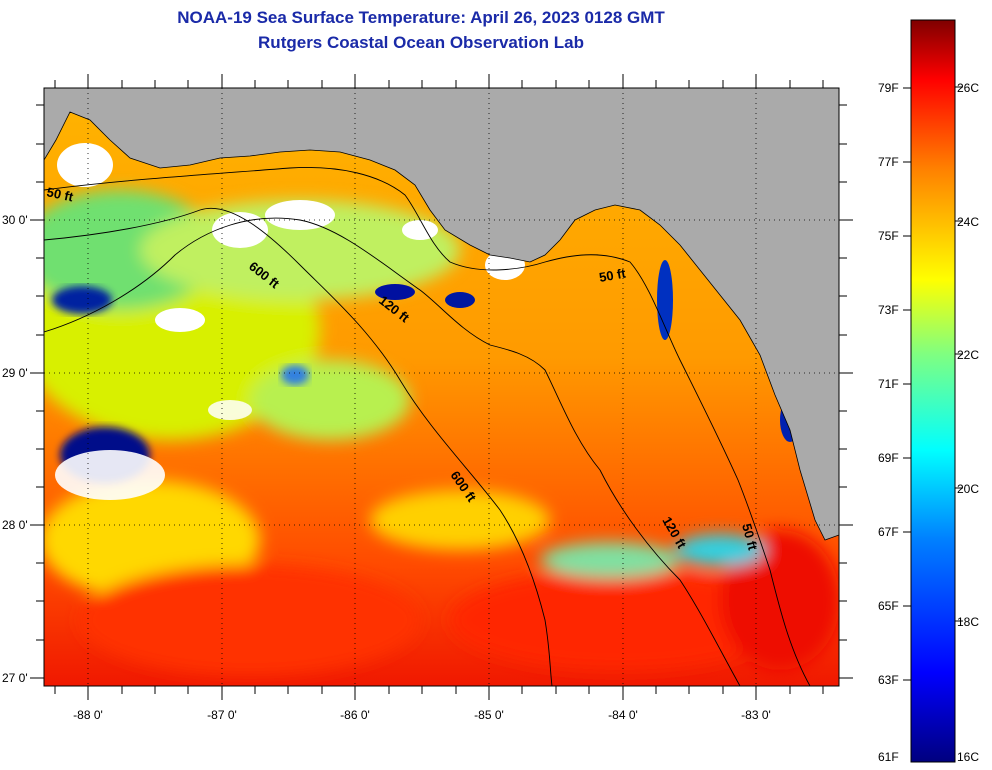 The width and height of the screenshot is (992, 770). Describe the element at coordinates (888, 680) in the screenshot. I see `colorbar-label-f: 63F` at that location.